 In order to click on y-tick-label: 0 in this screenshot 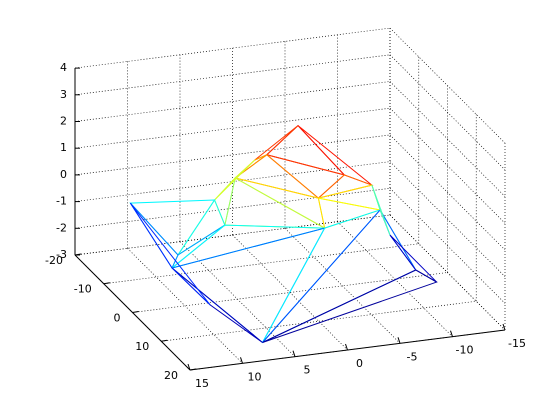, I will do `click(117, 317)`.